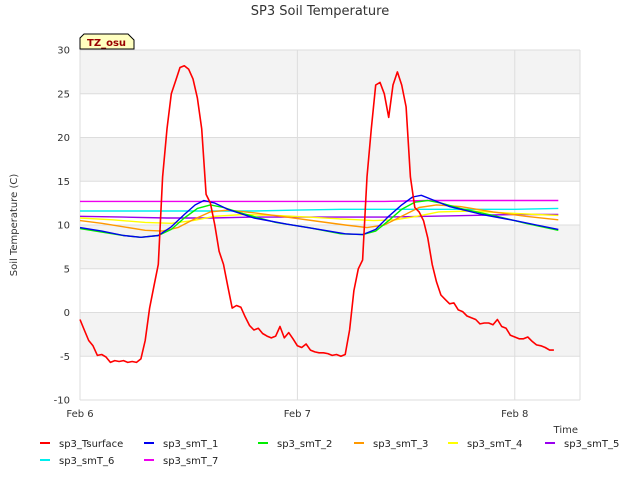 This screenshot has height=480, width=640. What do you see at coordinates (565, 430) in the screenshot?
I see `x-axis-label: Time` at bounding box center [565, 430].